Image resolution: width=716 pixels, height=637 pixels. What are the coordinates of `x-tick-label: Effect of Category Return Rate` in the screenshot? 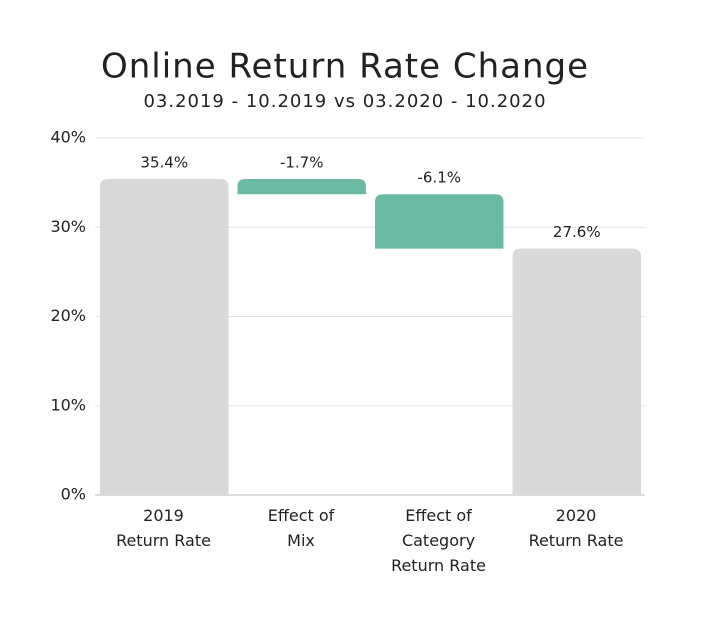 It's located at (438, 540).